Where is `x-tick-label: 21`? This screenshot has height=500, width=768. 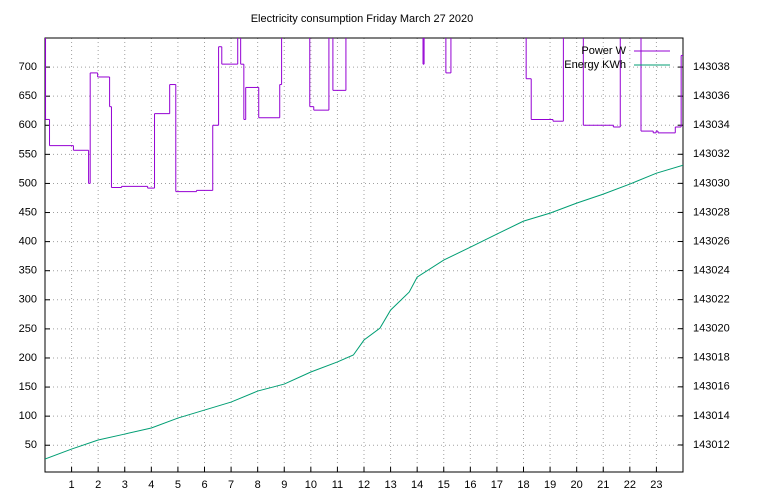
x-tick-label: 21 is located at coordinates (603, 485).